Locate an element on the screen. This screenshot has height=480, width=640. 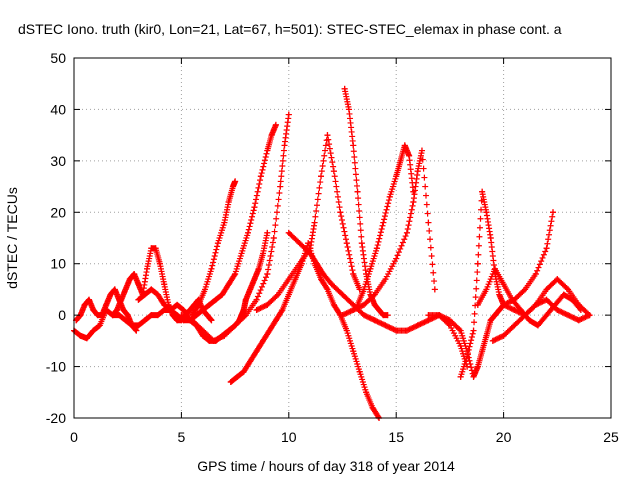
x-tick-label: 0 is located at coordinates (74, 437).